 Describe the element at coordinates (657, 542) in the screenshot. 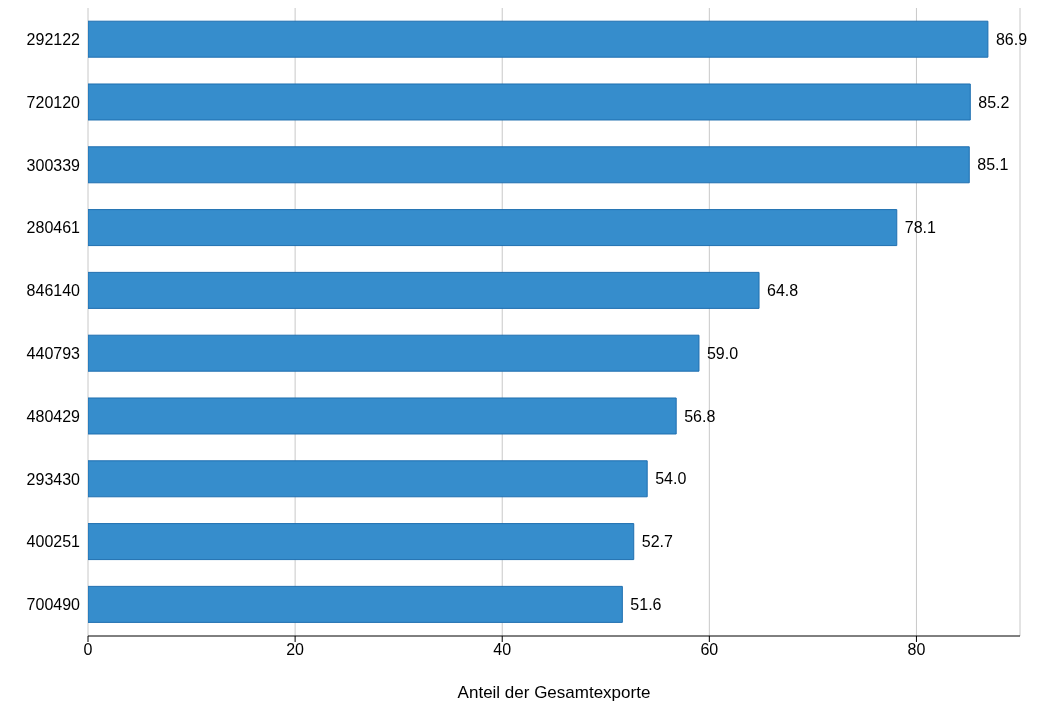

I see `data-label: 52.7` at that location.